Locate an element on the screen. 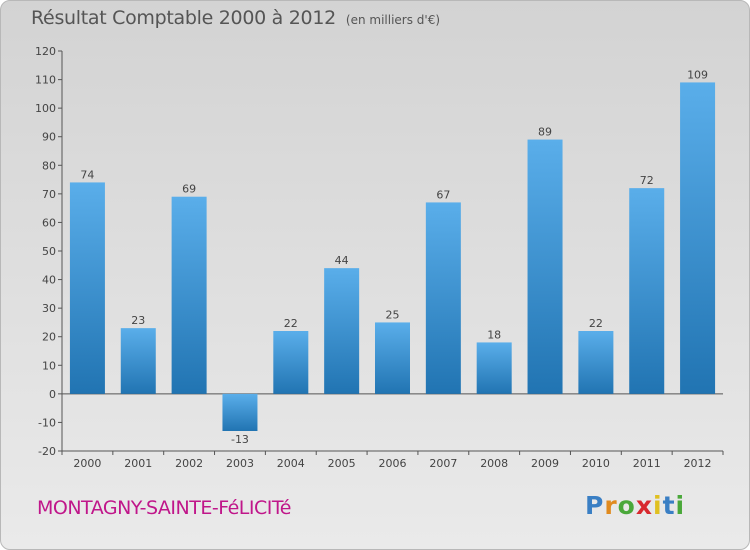  value-label-2005: 44 is located at coordinates (342, 260).